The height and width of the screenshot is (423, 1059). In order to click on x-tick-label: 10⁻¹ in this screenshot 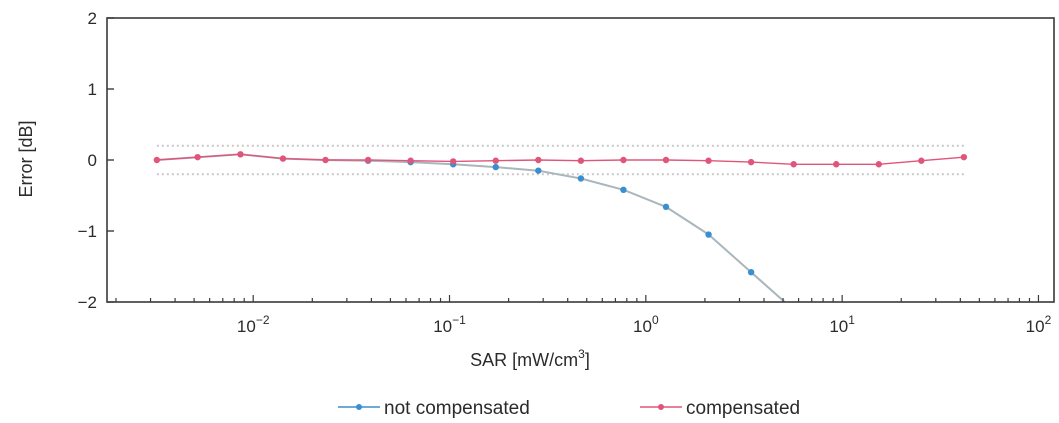, I will do `click(449, 324)`.